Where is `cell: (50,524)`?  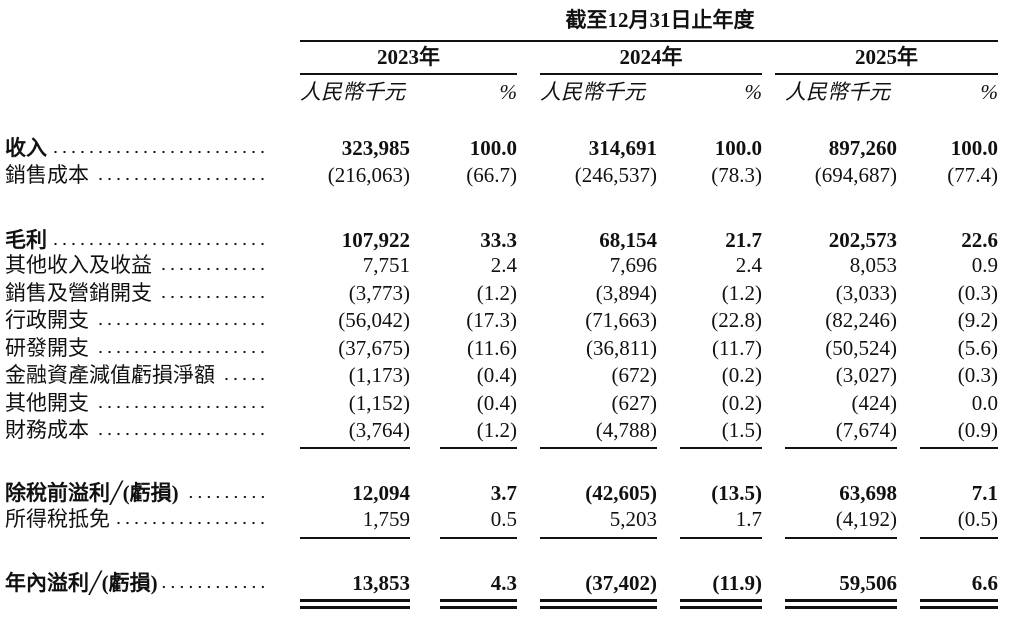 cell: (50,524) is located at coordinates (861, 348).